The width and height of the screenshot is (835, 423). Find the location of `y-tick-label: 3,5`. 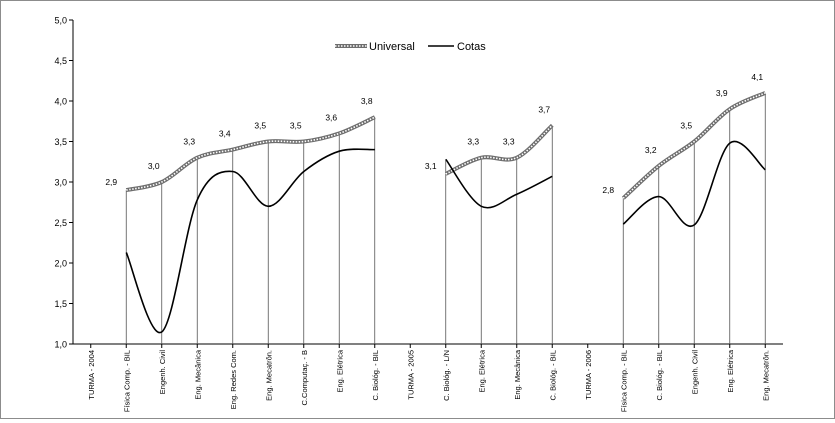

y-tick-label: 3,5 is located at coordinates (60, 142).